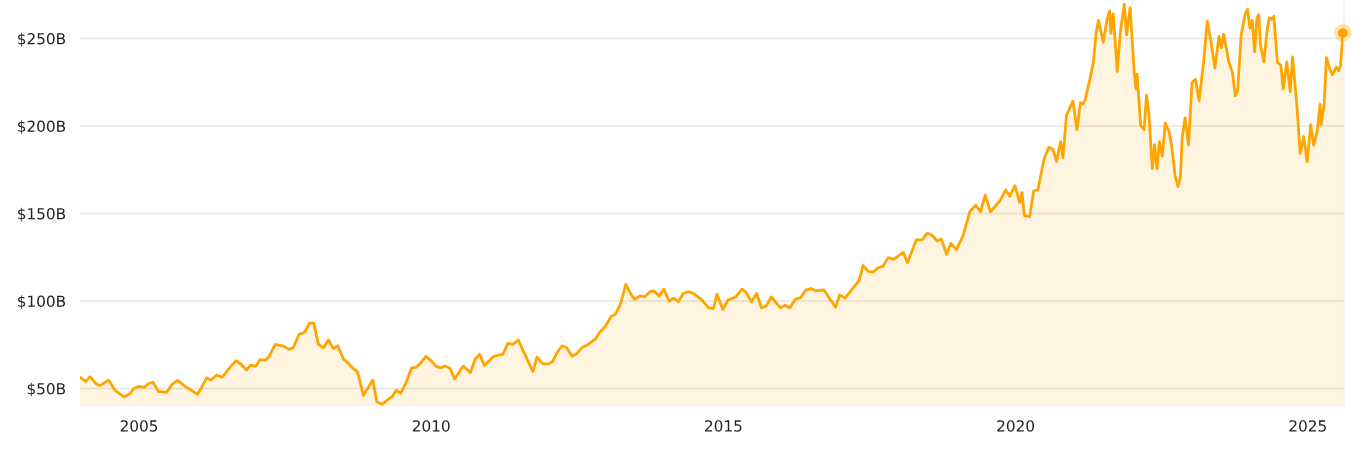 This screenshot has height=456, width=1366. I want to click on y-tick-label: $50B, so click(46, 389).